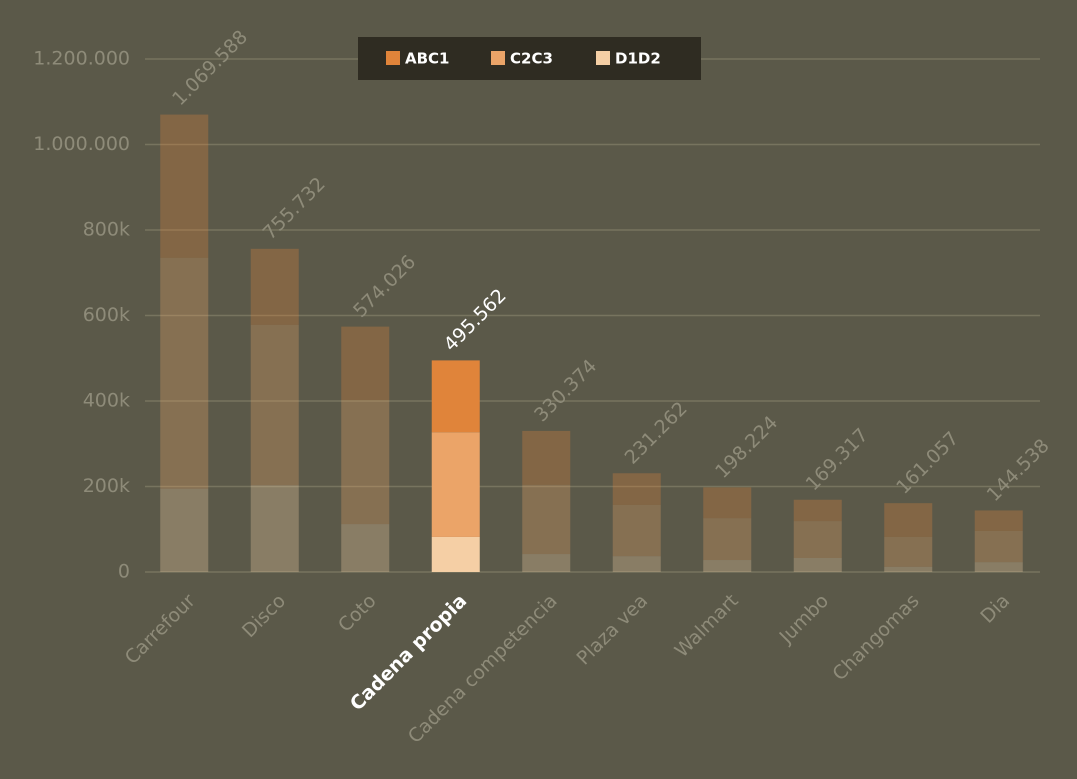 This screenshot has width=1077, height=779. I want to click on y-tick-label: 0, so click(124, 572).